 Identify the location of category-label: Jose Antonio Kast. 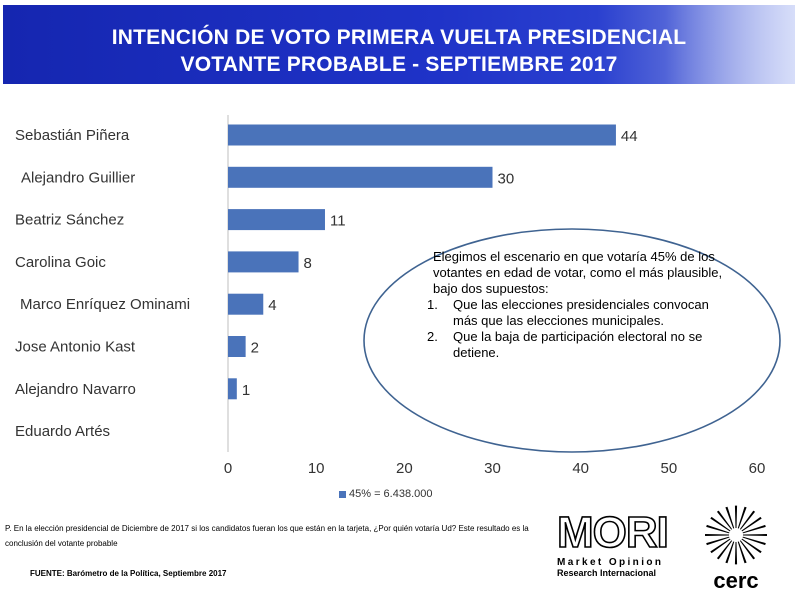
(75, 347).